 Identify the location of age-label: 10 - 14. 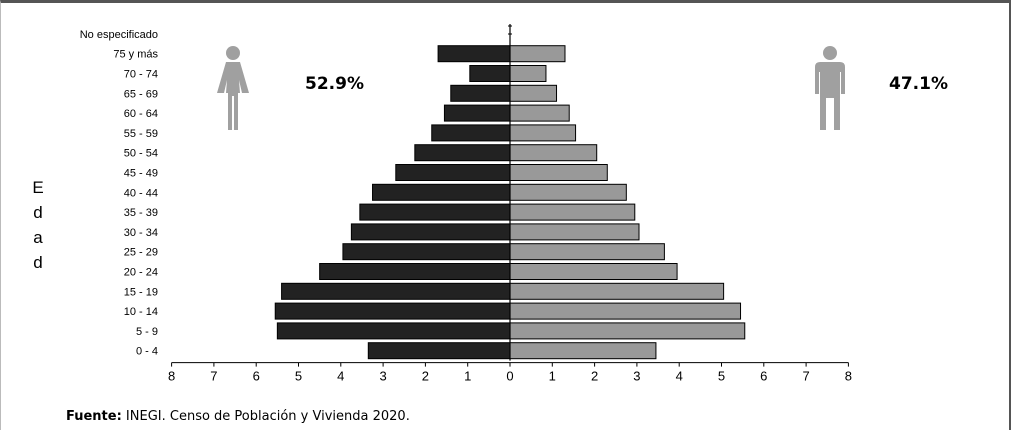
(141, 312).